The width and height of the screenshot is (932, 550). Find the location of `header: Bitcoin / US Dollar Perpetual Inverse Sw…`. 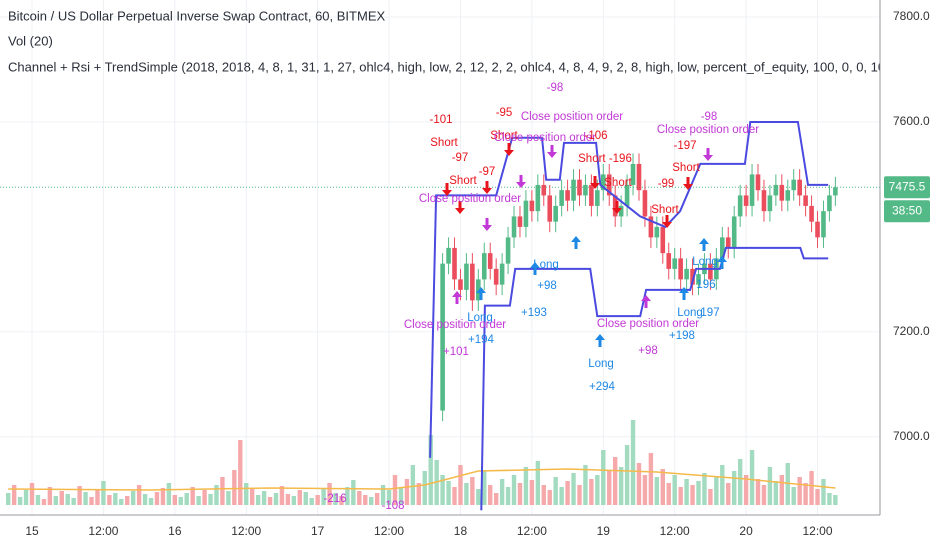

header: Bitcoin / US Dollar Perpetual Inverse Sw… is located at coordinates (470, 41).